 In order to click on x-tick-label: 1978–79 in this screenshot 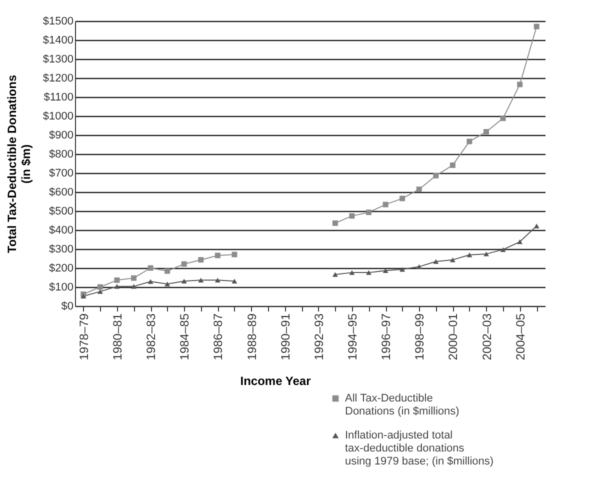, I will do `click(83, 336)`.